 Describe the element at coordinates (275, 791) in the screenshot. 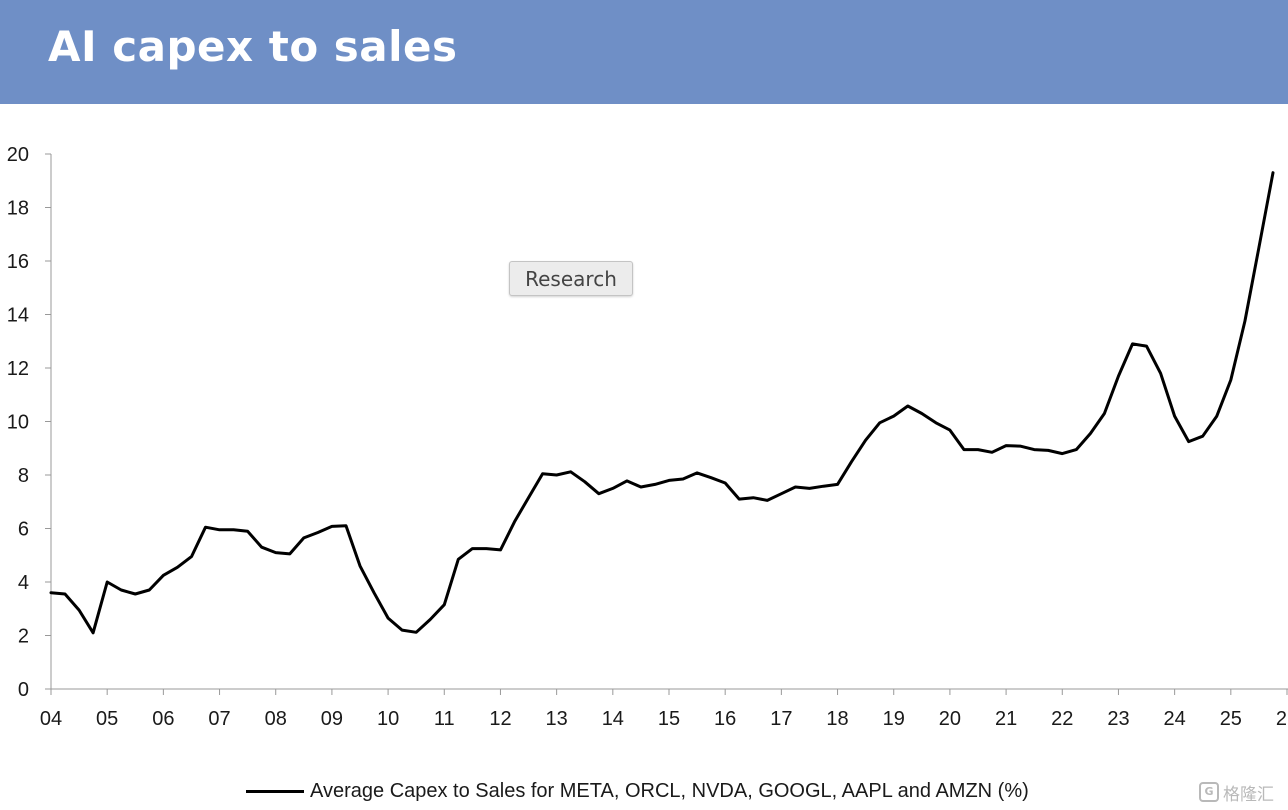

I see `legend-line-swatch` at that location.